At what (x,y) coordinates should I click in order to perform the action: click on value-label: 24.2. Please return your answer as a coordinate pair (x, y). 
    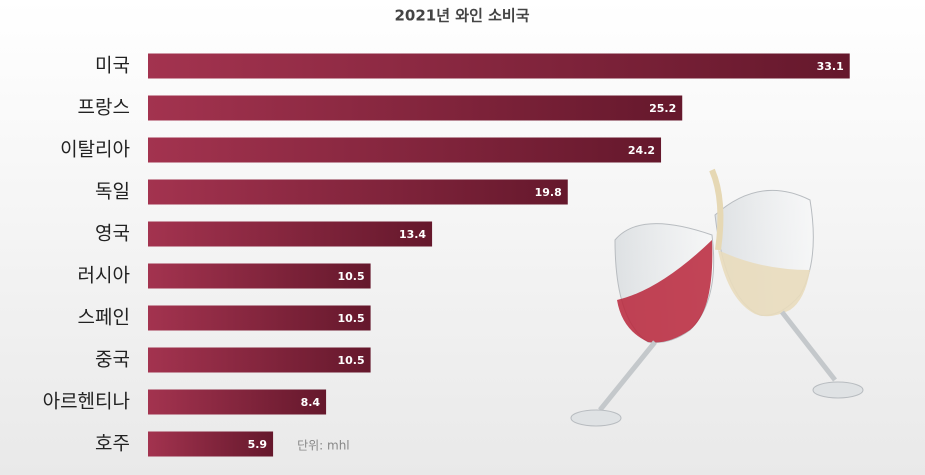
    Looking at the image, I should click on (641, 150).